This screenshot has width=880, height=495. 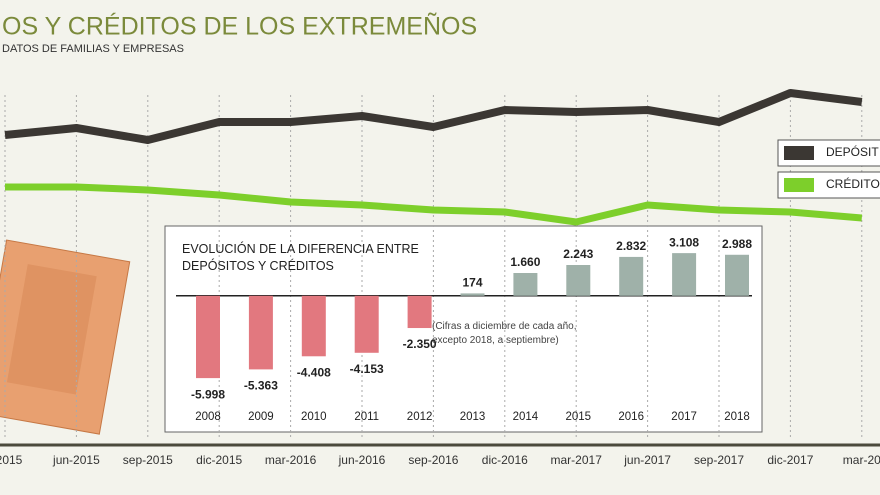 What do you see at coordinates (208, 394) in the screenshot?
I see `value-label: -5.998` at bounding box center [208, 394].